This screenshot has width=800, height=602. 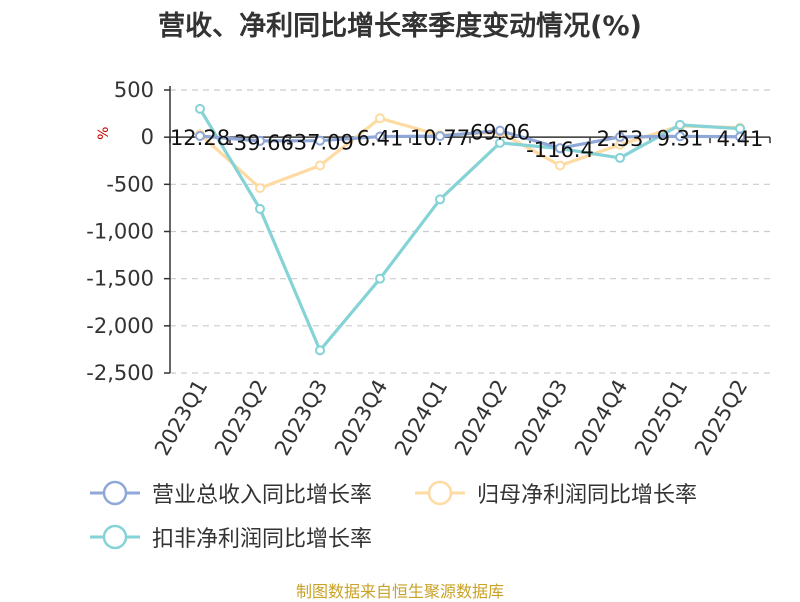 I want to click on y-tick-label: -2,500, so click(x=120, y=373).